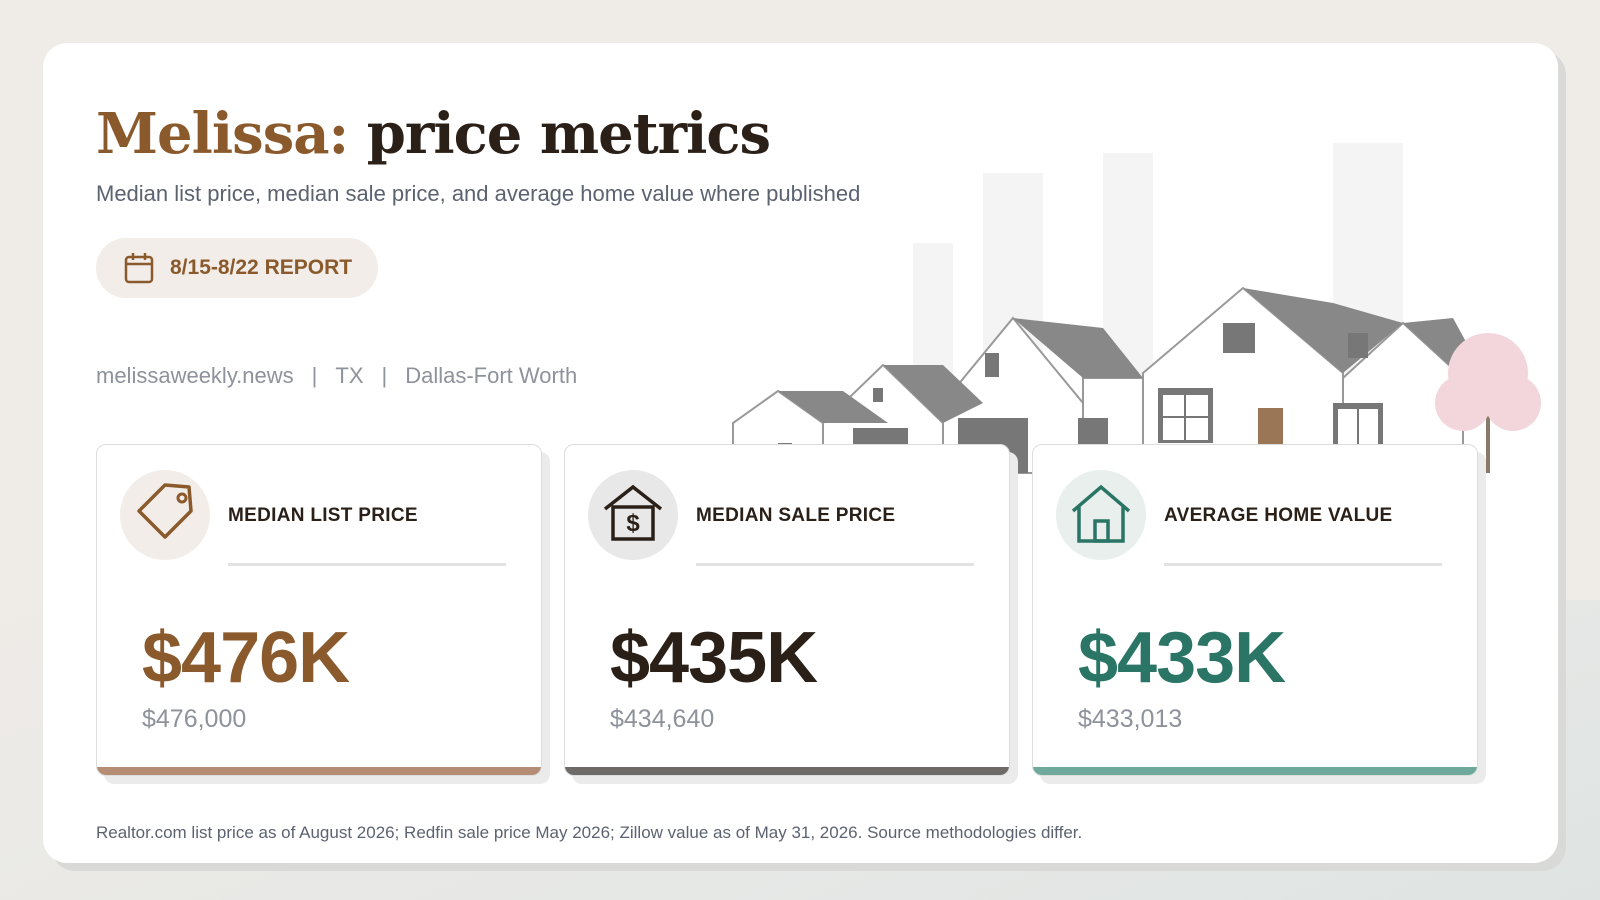 The image size is (1600, 900). I want to click on card-exact: $433,013, so click(1130, 719).